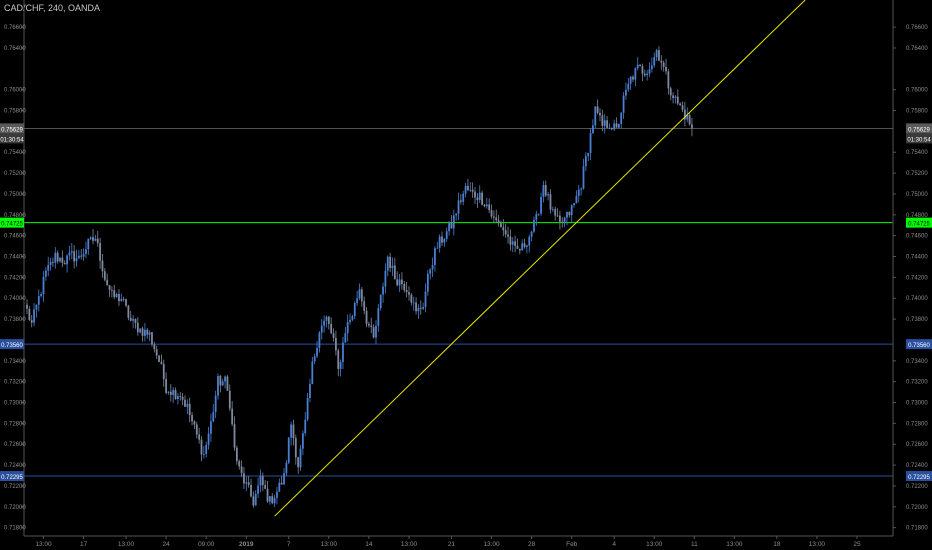 The height and width of the screenshot is (550, 932). What do you see at coordinates (917, 466) in the screenshot?
I see `y-tick-label-right: 0.72400` at bounding box center [917, 466].